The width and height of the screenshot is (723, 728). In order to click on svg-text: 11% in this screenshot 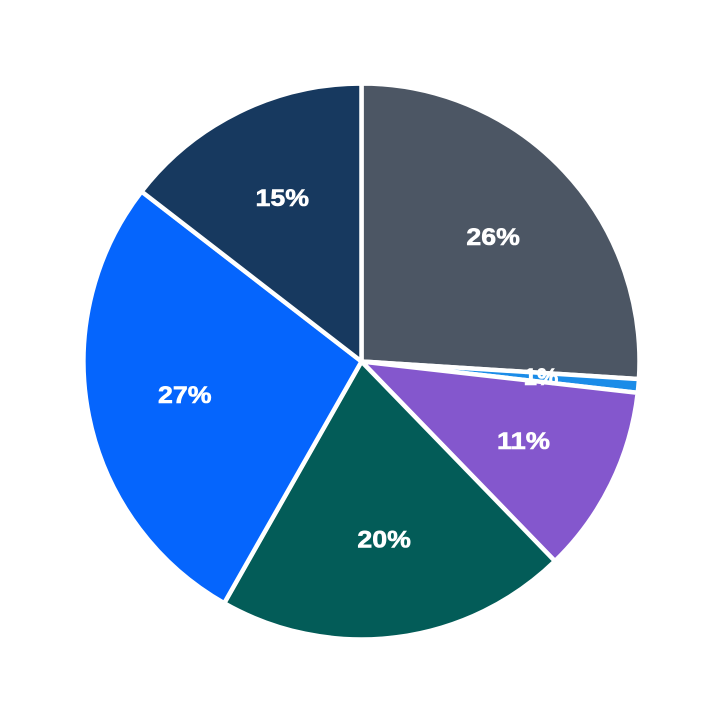, I will do `click(523, 441)`.